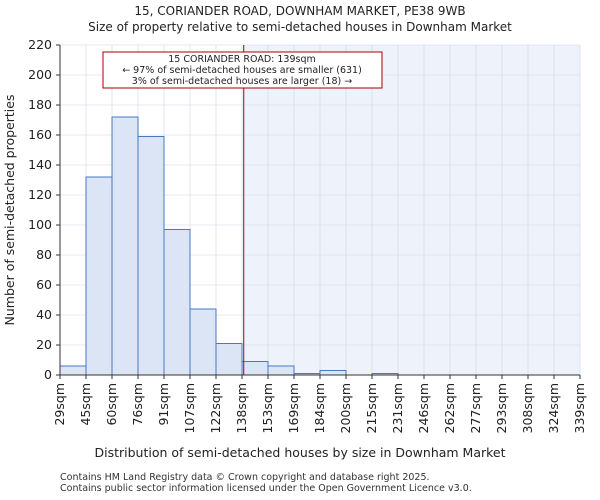 The image size is (600, 500). I want to click on x-tick-label: 153sqm, so click(267, 408).